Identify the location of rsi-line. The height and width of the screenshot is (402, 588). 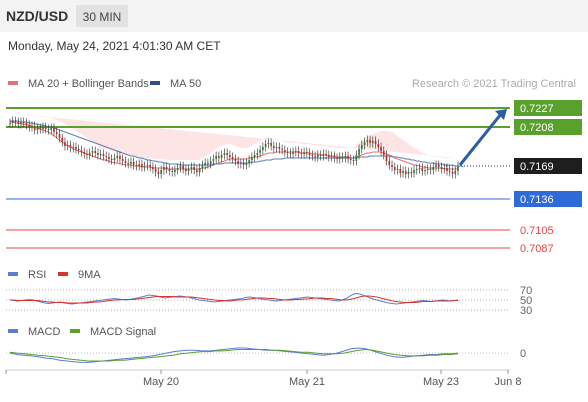
(234, 298).